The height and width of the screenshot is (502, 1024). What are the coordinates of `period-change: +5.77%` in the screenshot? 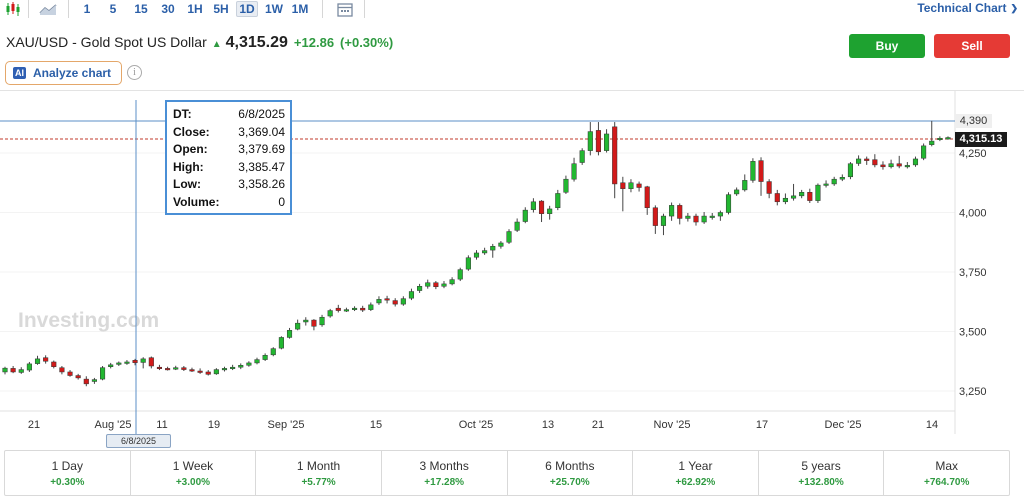 It's located at (318, 482).